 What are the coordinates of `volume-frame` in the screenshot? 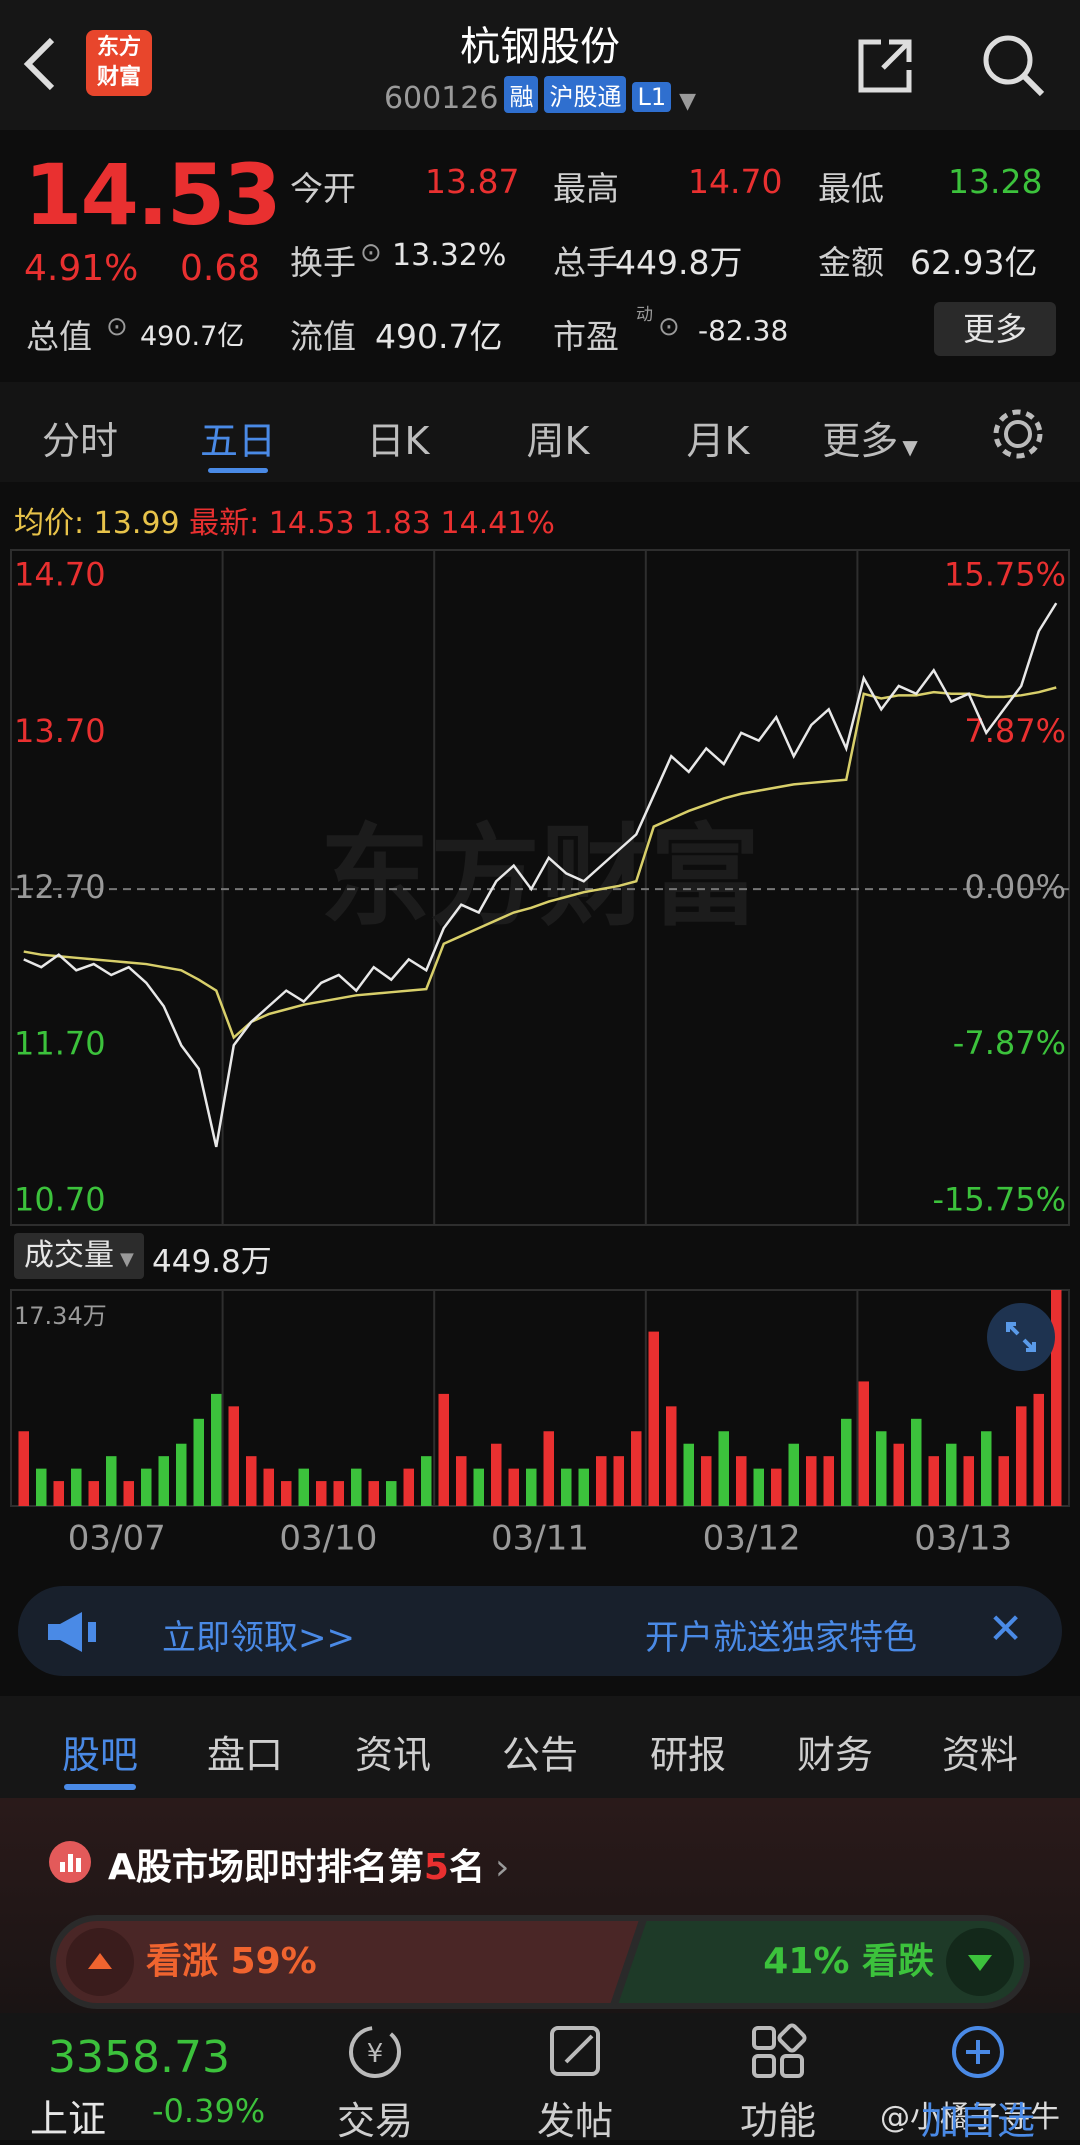 It's located at (540, 1398).